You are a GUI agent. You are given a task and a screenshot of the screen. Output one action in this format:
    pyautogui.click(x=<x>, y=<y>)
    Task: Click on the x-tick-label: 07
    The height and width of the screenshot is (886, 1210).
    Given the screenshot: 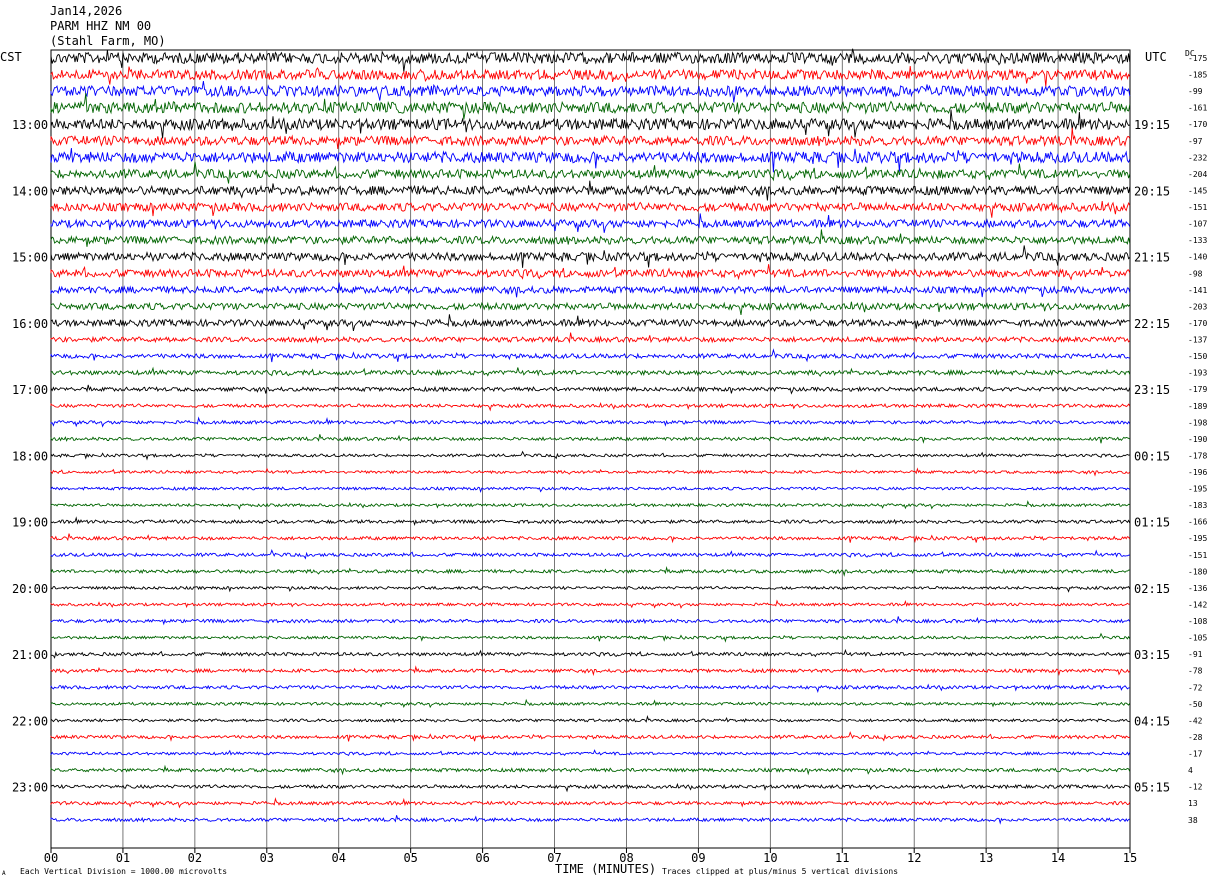 What is the action you would take?
    pyautogui.click(x=554, y=858)
    